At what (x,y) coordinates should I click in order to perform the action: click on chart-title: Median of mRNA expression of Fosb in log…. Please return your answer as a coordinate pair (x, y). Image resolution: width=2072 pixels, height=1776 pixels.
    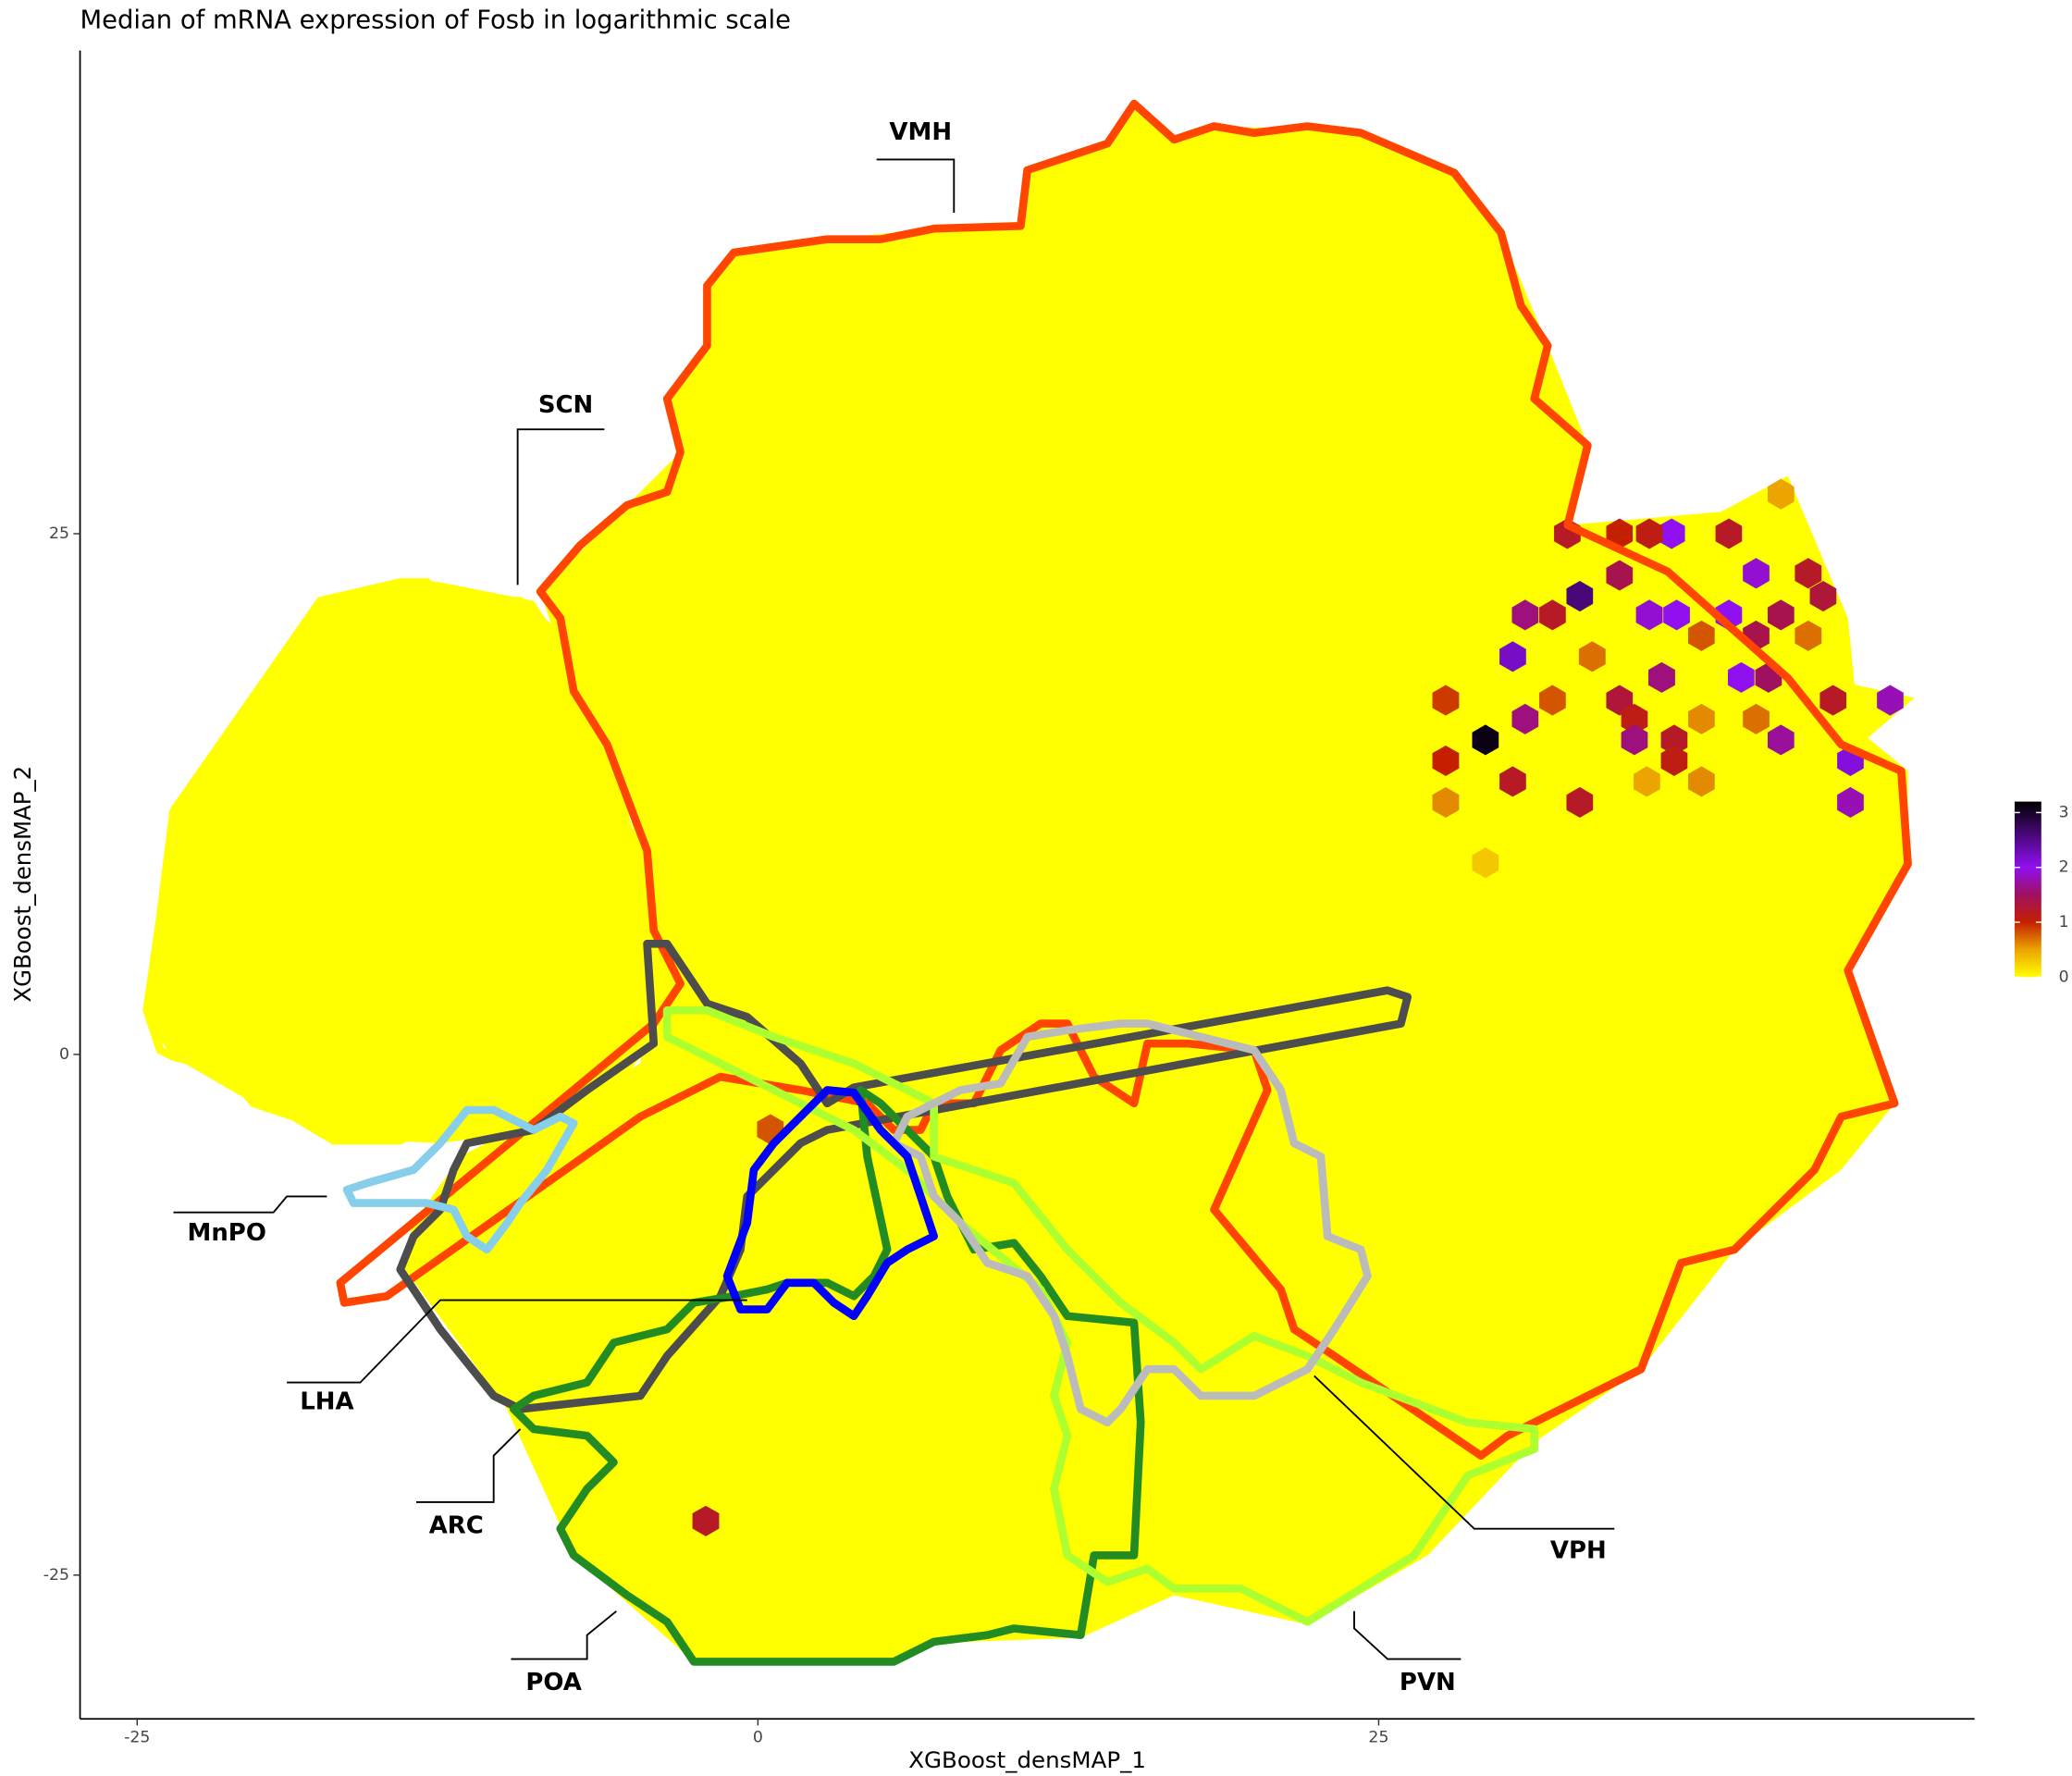
    Looking at the image, I should click on (436, 21).